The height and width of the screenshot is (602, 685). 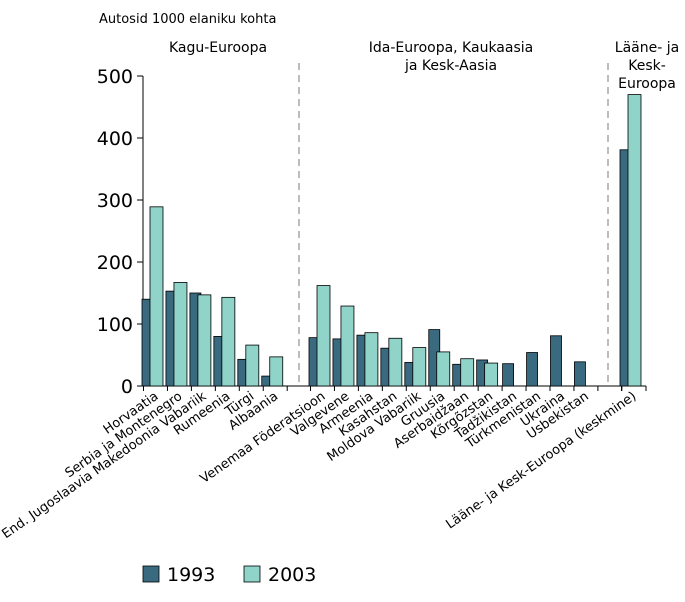 I want to click on y-tick-label: 500, so click(x=115, y=77).